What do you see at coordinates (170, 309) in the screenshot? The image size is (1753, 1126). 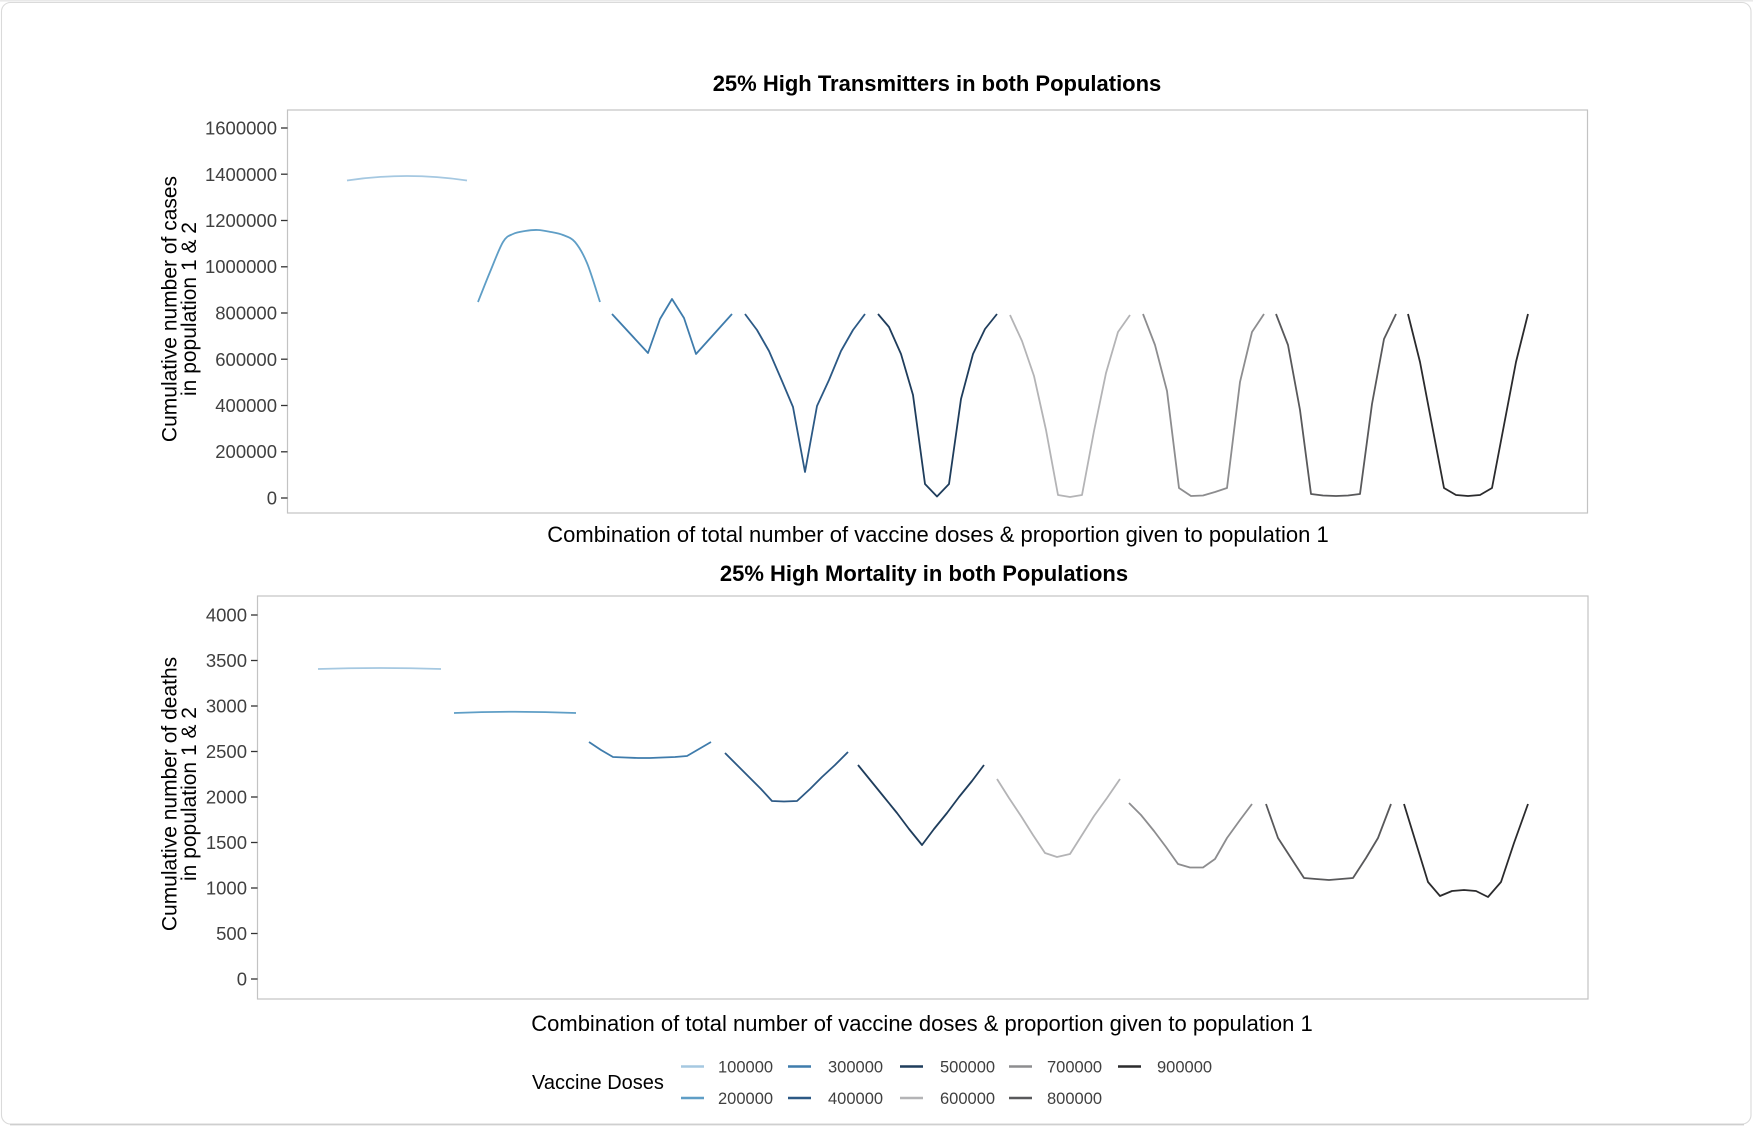 I see `svg-text: Cumulative number of cases` at bounding box center [170, 309].